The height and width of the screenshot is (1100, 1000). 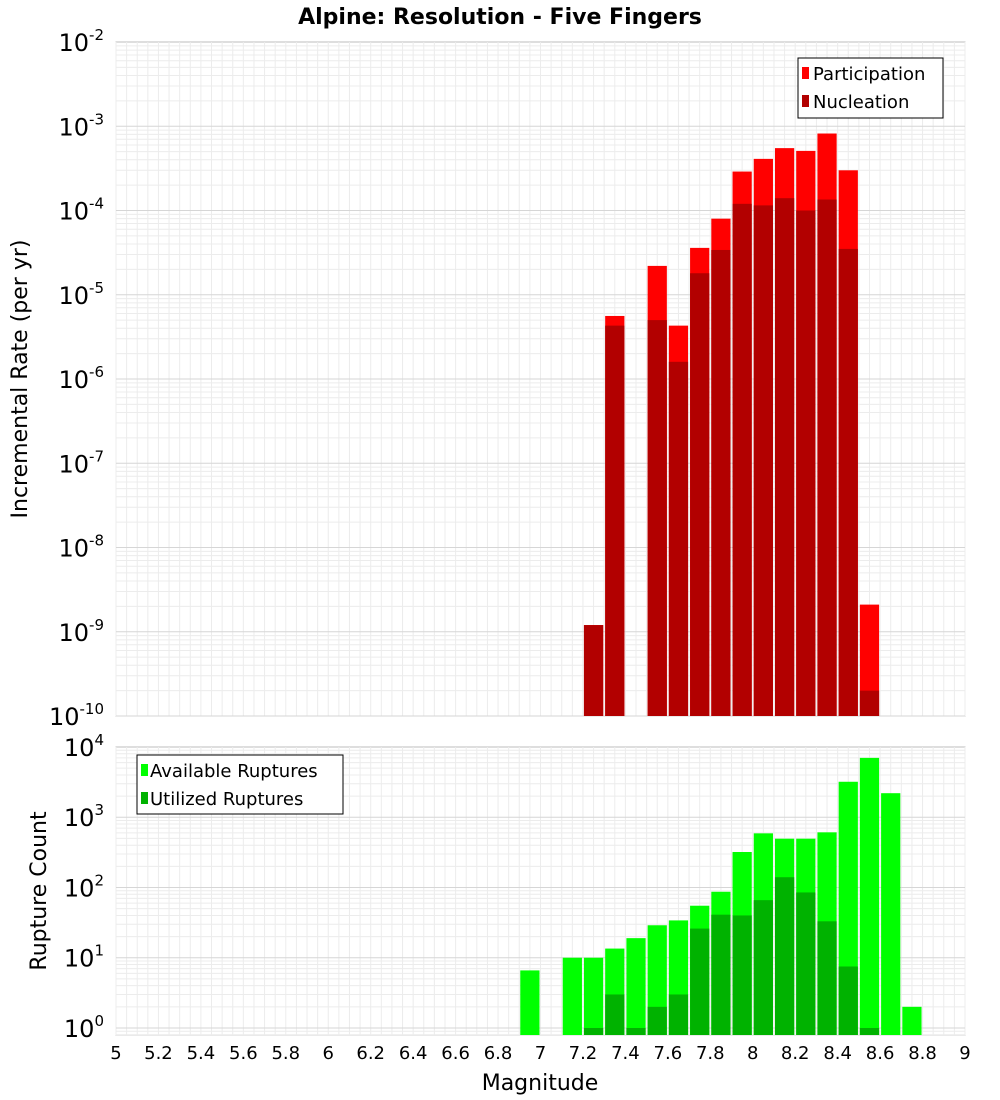 What do you see at coordinates (498, 1053) in the screenshot?
I see `x-tick-label: 6.8` at bounding box center [498, 1053].